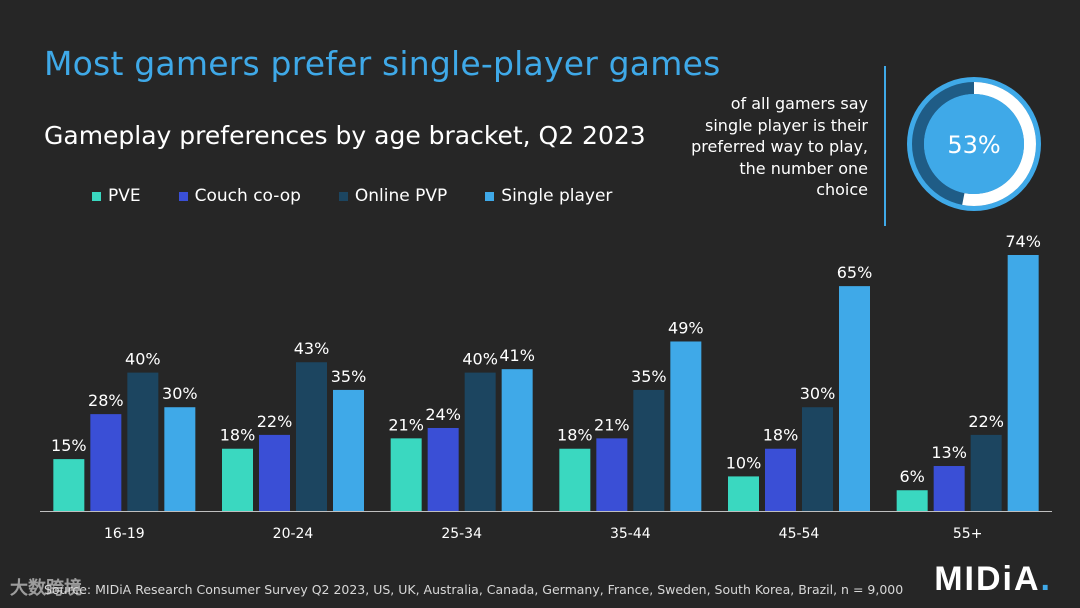  What do you see at coordinates (401, 196) in the screenshot?
I see `legend-label-online-pvp: Online PVP` at bounding box center [401, 196].